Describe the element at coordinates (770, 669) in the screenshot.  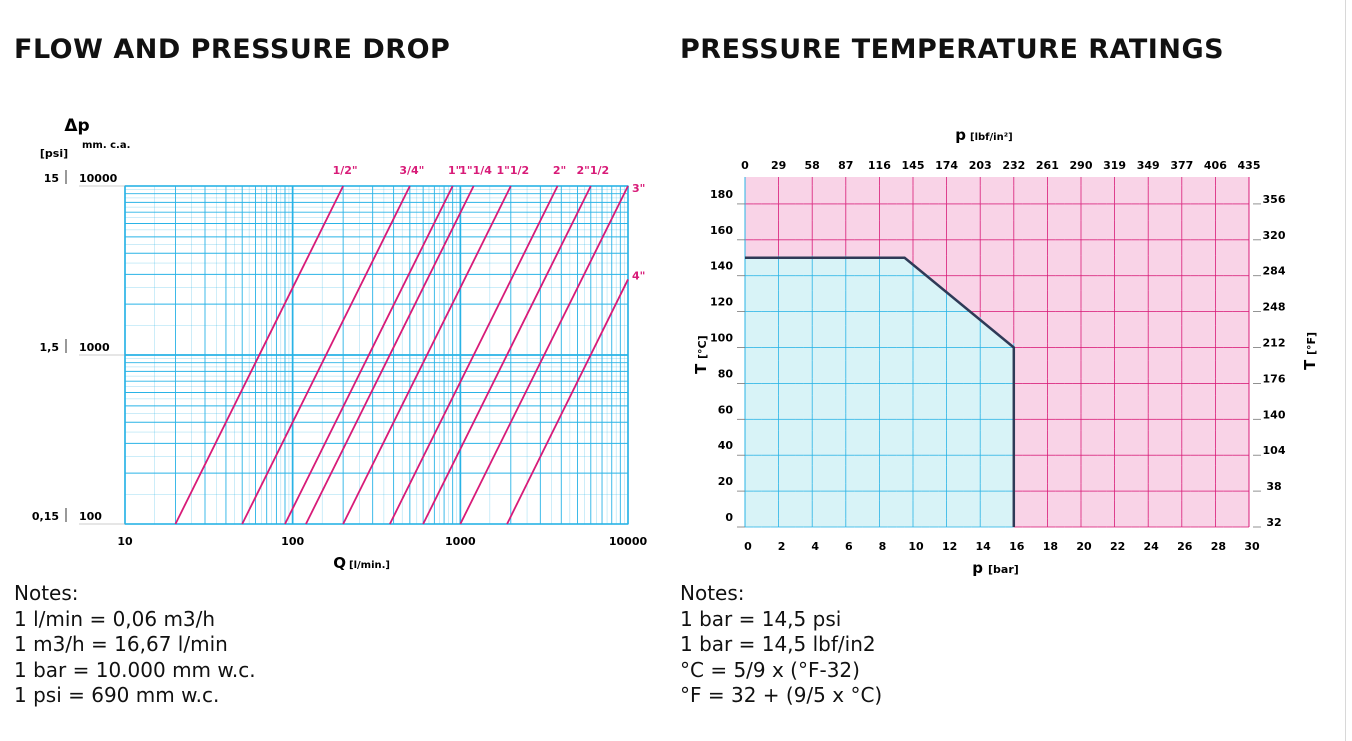
I see `pressure-note-line: °C = 5/9 x (°F-32)` at that location.